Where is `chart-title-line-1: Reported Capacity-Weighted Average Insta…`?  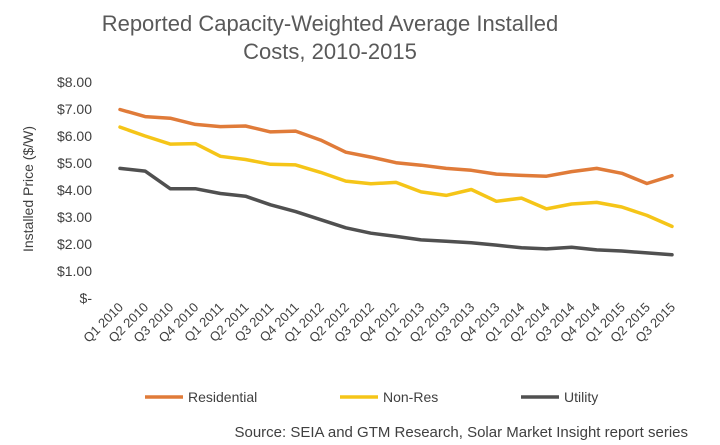
chart-title-line-1: Reported Capacity-Weighted Average Insta… is located at coordinates (330, 23).